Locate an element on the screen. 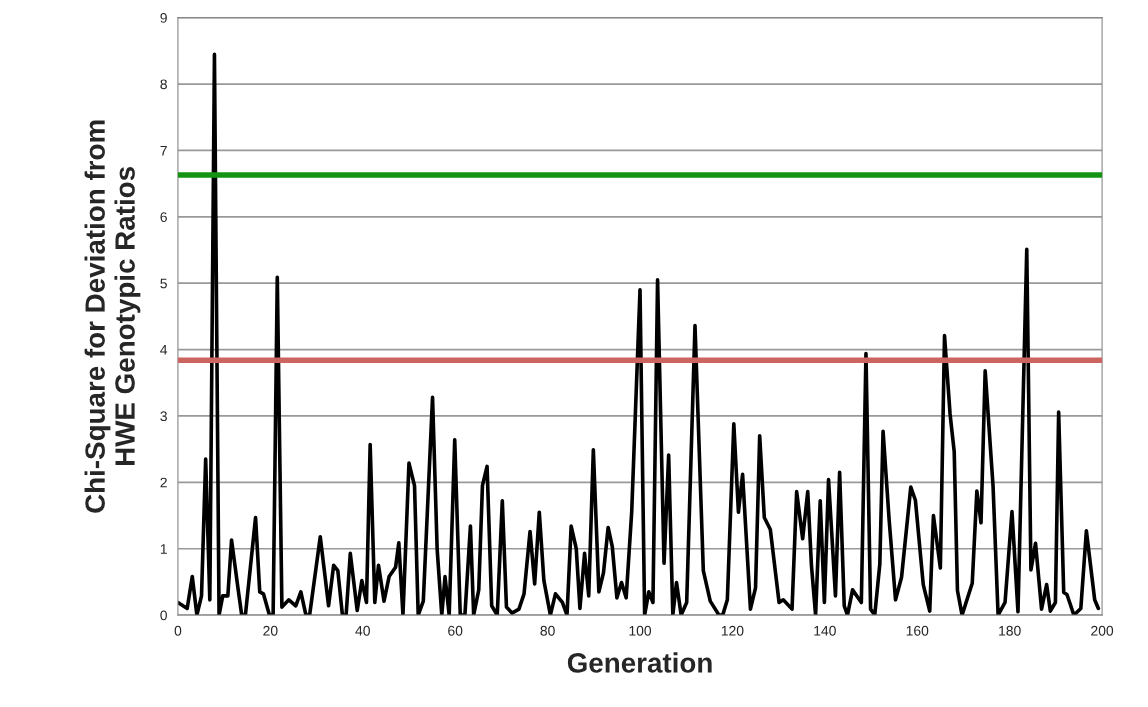 Image resolution: width=1148 pixels, height=707 pixels. x-tick-label: 80 is located at coordinates (547, 630).